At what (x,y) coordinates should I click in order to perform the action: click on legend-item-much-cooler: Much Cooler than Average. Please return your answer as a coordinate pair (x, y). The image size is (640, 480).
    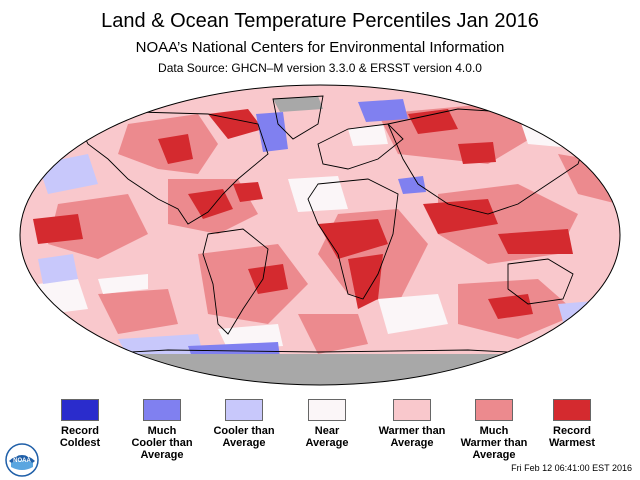
    Looking at the image, I should click on (162, 430).